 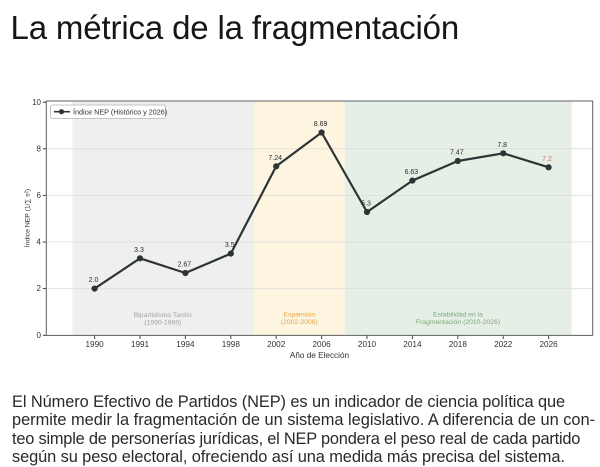 What do you see at coordinates (27, 218) in the screenshot?
I see `svg-text: Índice NEP (1/∑ s²)` at bounding box center [27, 218].